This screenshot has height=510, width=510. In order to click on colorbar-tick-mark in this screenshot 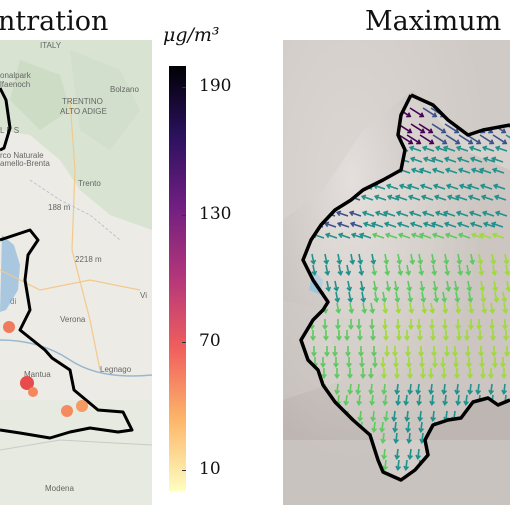, I will do `click(184, 88)`.